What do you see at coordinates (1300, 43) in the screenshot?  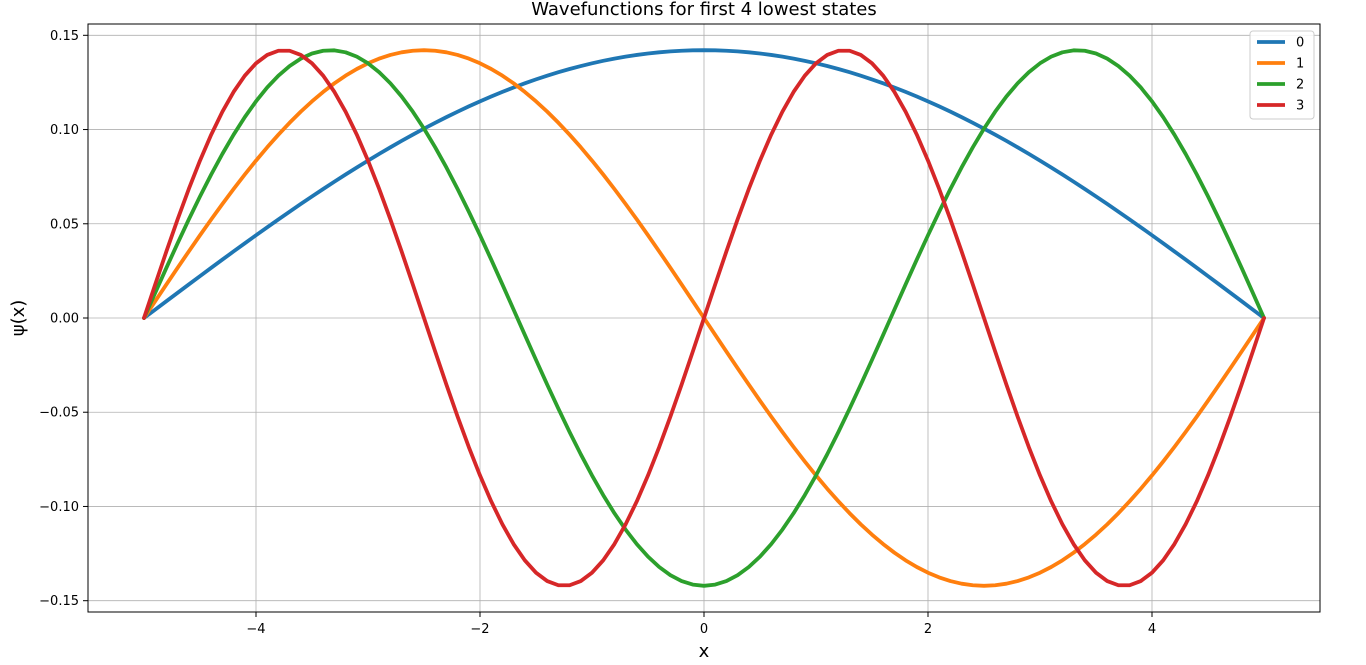 I see `legend-label: 0` at bounding box center [1300, 43].